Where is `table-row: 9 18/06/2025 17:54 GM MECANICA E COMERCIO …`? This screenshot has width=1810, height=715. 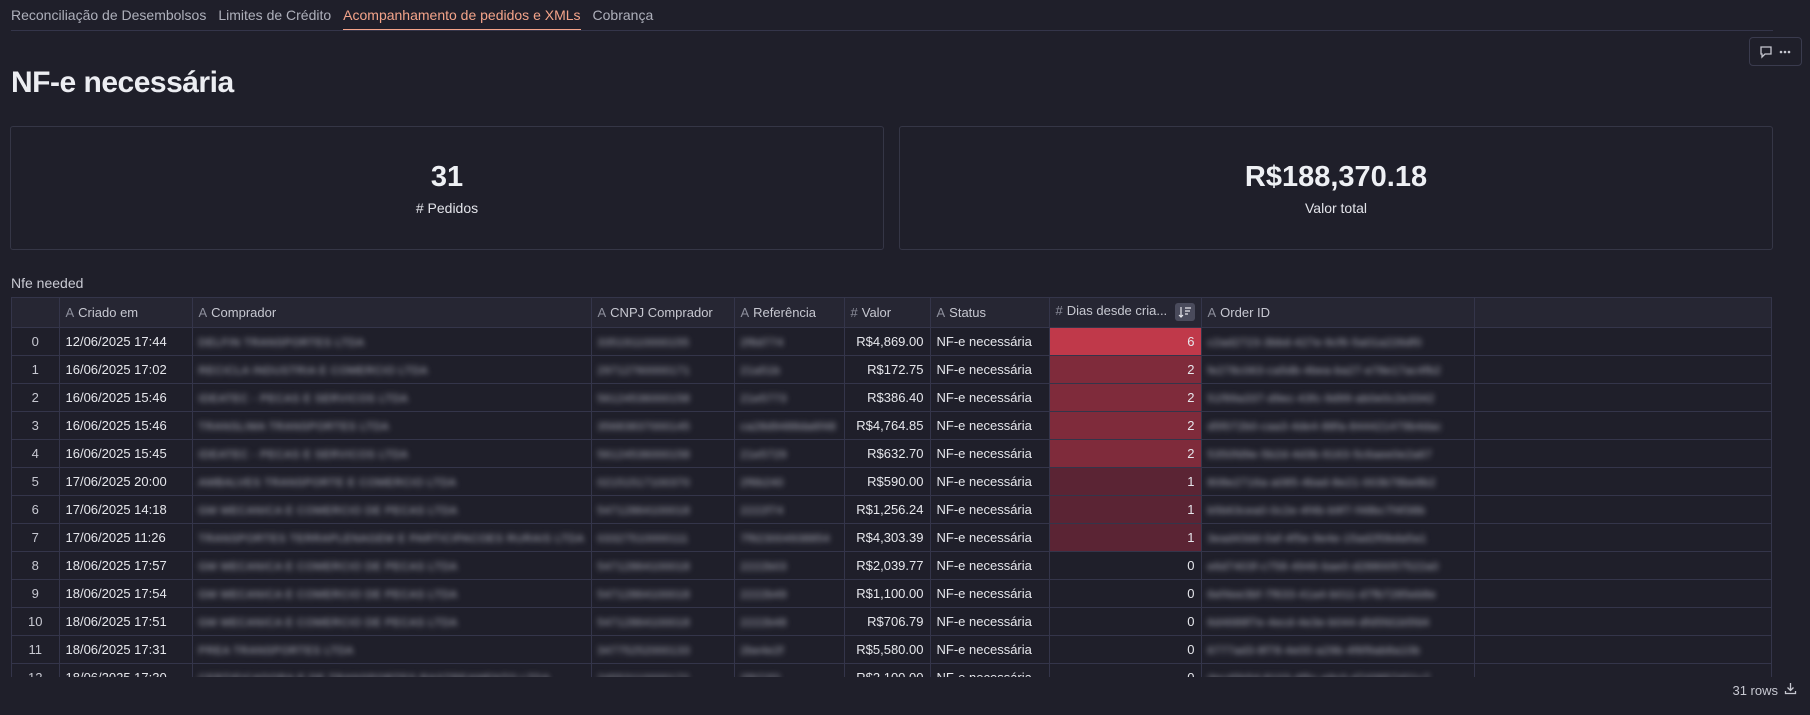
table-row: 9 18/06/2025 17:54 GM MECANICA E COMERCIO … is located at coordinates (891, 593).